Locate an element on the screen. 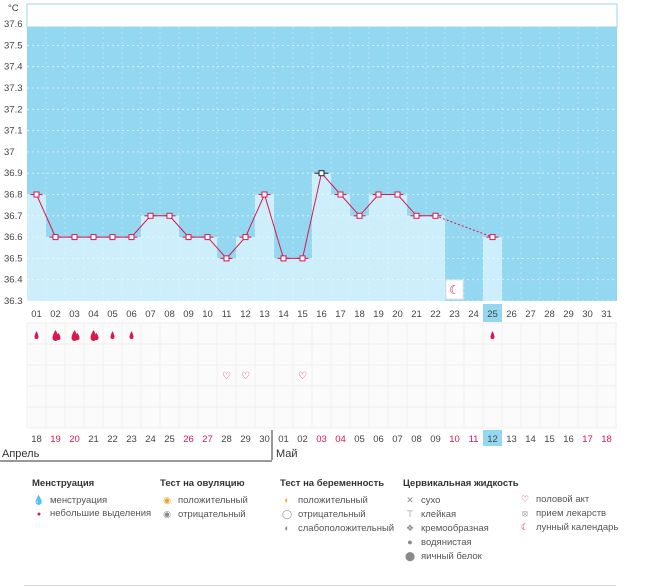 The width and height of the screenshot is (655, 587). cycle-day-label: 08 is located at coordinates (169, 314).